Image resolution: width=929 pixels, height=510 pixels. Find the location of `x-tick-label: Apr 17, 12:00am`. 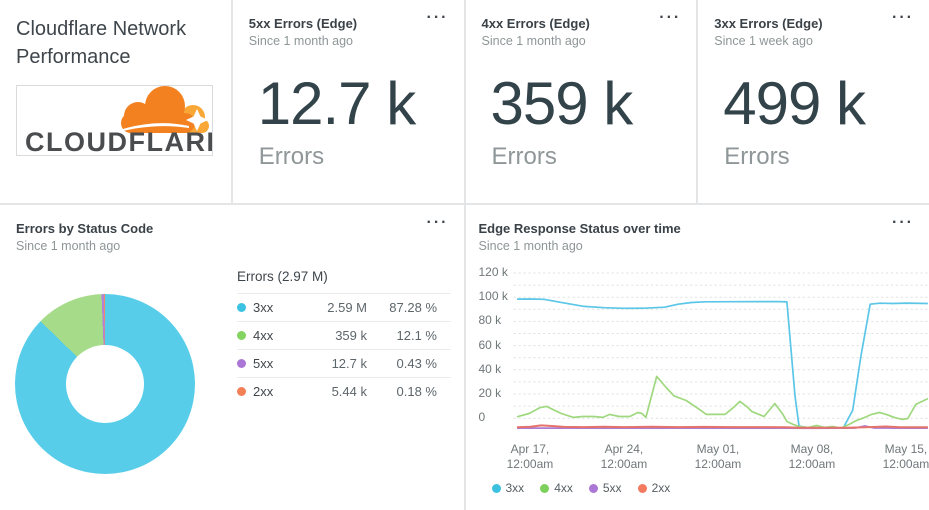

x-tick-label: Apr 17, 12:00am is located at coordinates (530, 456).